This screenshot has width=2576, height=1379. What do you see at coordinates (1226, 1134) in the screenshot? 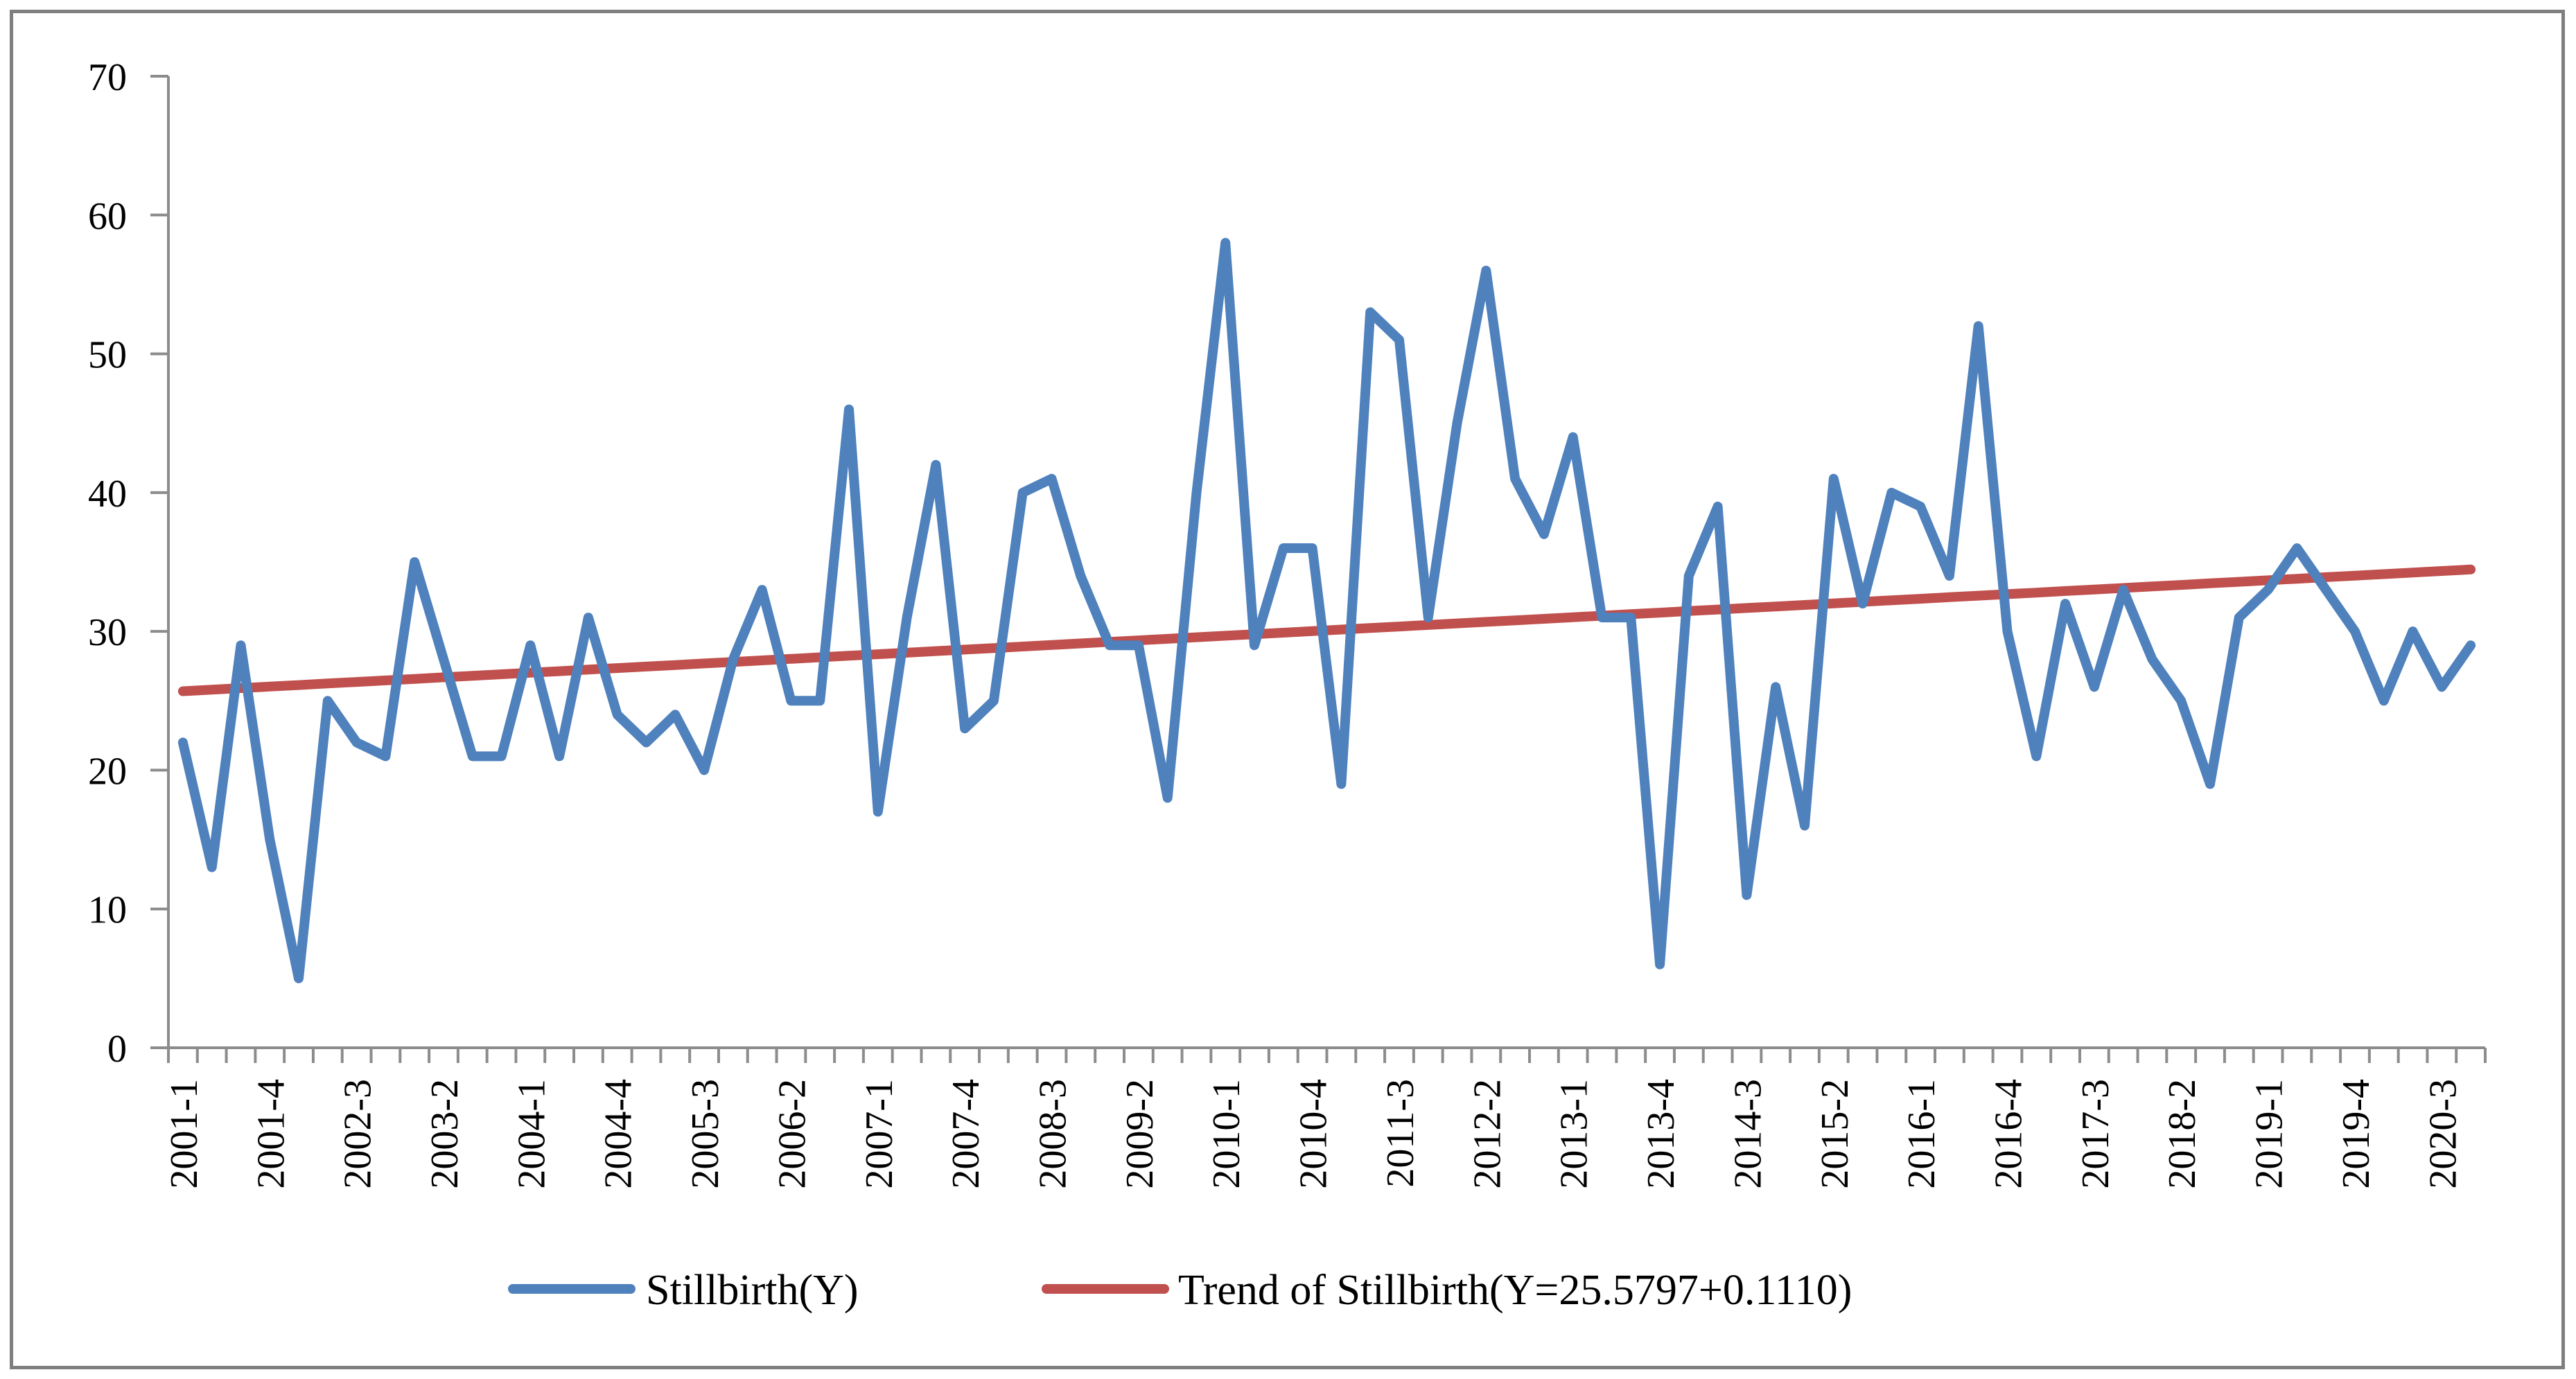
I see `x-tick-label: 2010-1` at bounding box center [1226, 1134].